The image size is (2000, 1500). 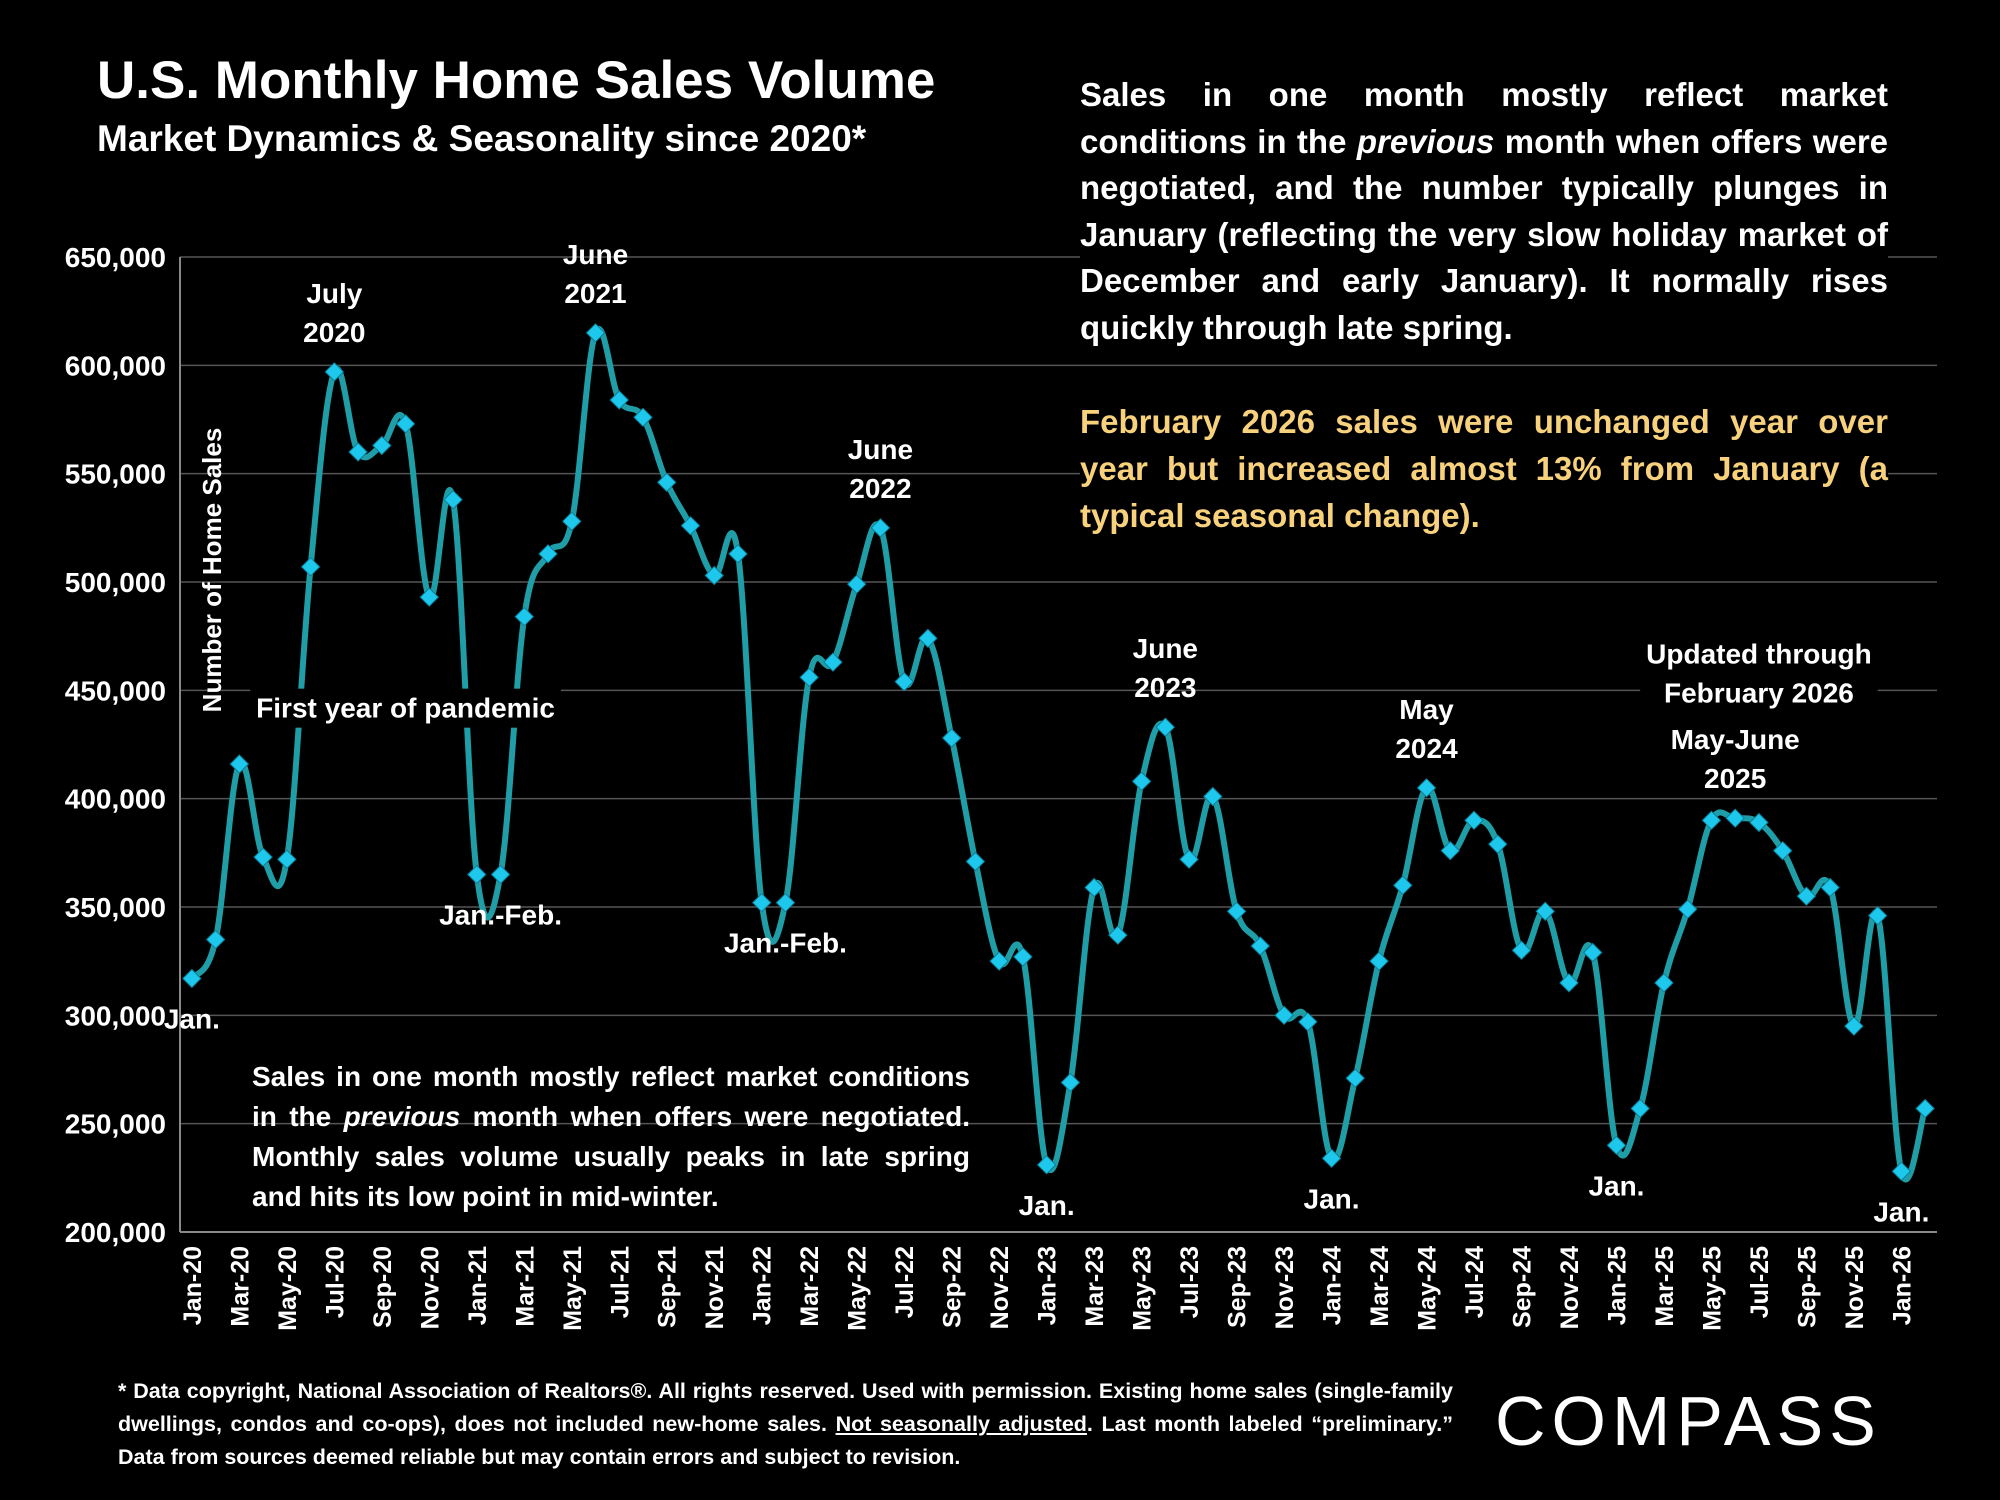 I want to click on x-tick-label: Sep-21, so click(x=668, y=1287).